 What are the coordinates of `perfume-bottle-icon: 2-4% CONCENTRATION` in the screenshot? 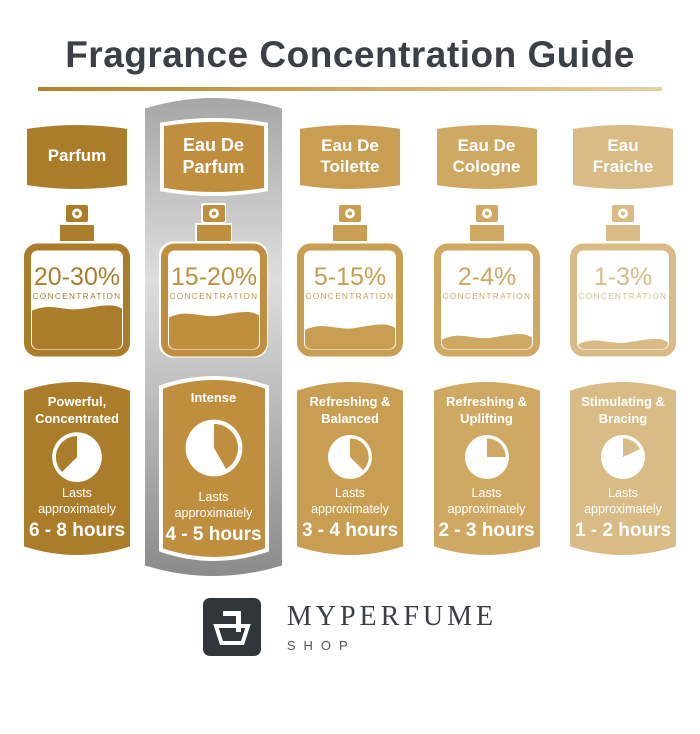 It's located at (486, 281).